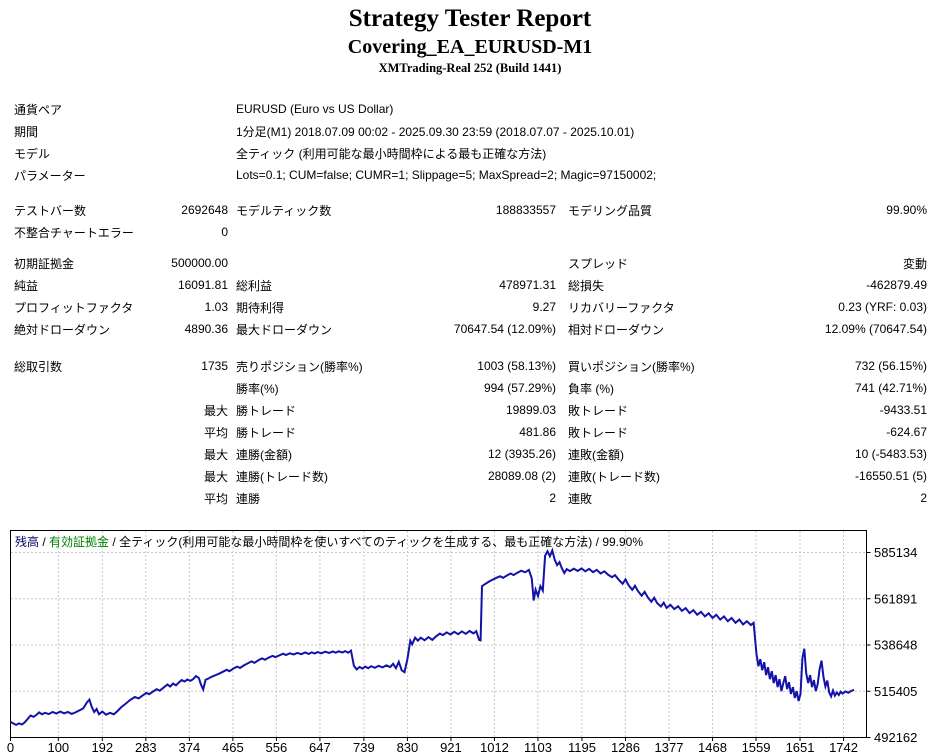  Describe the element at coordinates (470, 47) in the screenshot. I see `expert-advisor-name: Covering_EA_EURUSD-M1` at that location.